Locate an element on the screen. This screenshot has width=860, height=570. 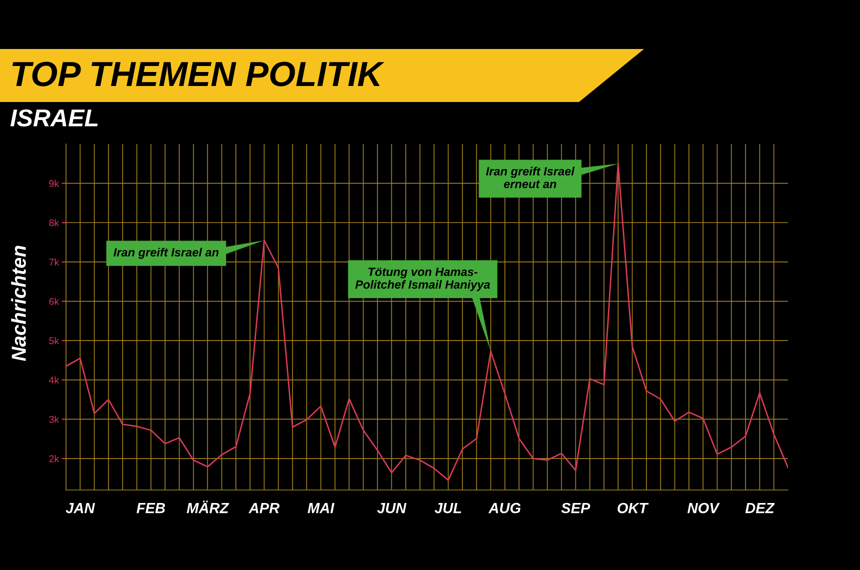
x-tick-label: JUL is located at coordinates (448, 508).